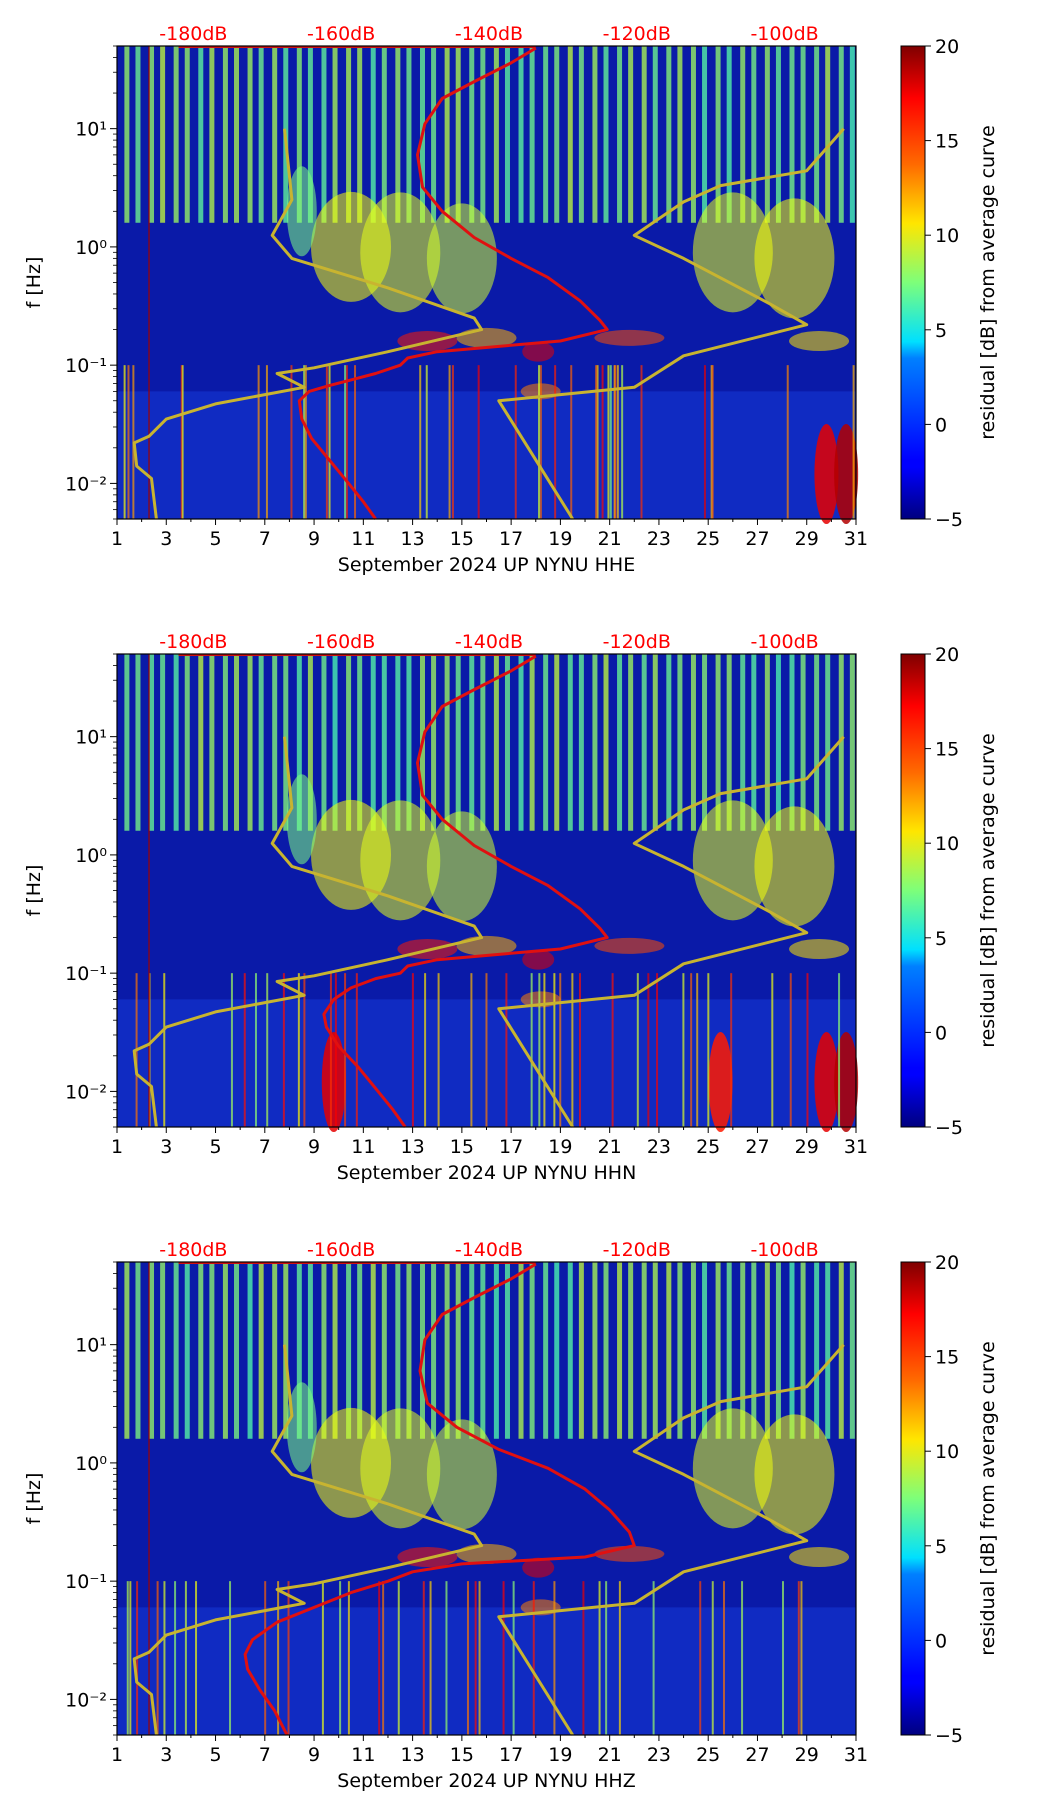 The image size is (1052, 1806). What do you see at coordinates (610, 1147) in the screenshot?
I see `x-tick-label: 21` at bounding box center [610, 1147].